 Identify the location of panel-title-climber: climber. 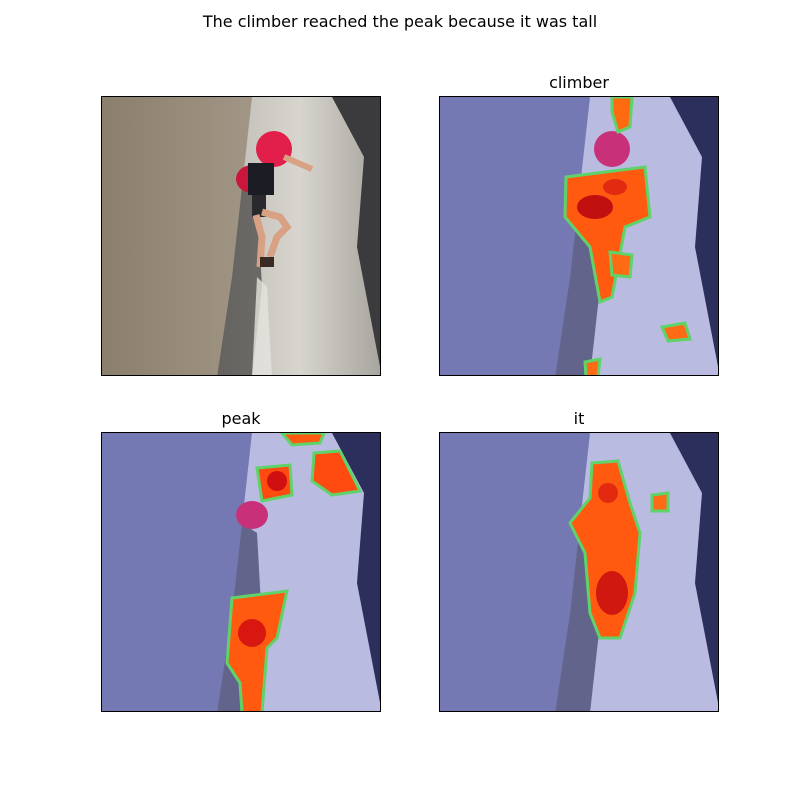
(579, 82).